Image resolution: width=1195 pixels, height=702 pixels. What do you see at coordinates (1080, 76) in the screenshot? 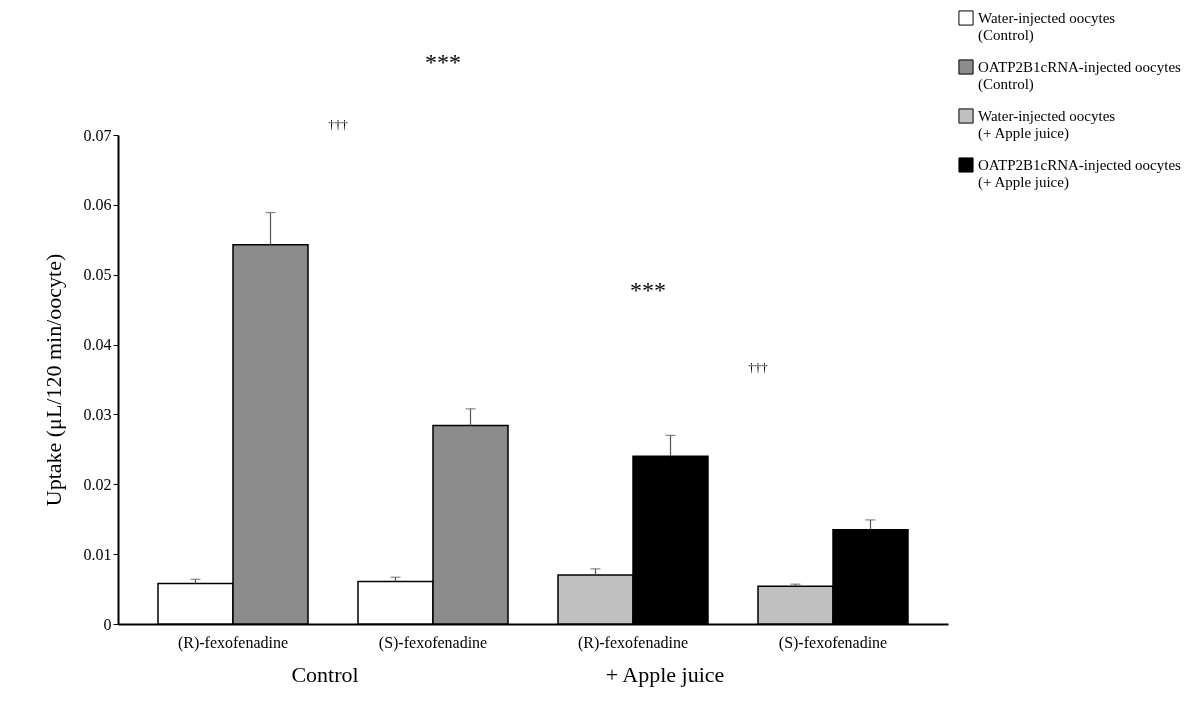
I see `legend-label: OATP2B1cRNA-injected oocytes (Control)` at bounding box center [1080, 76].